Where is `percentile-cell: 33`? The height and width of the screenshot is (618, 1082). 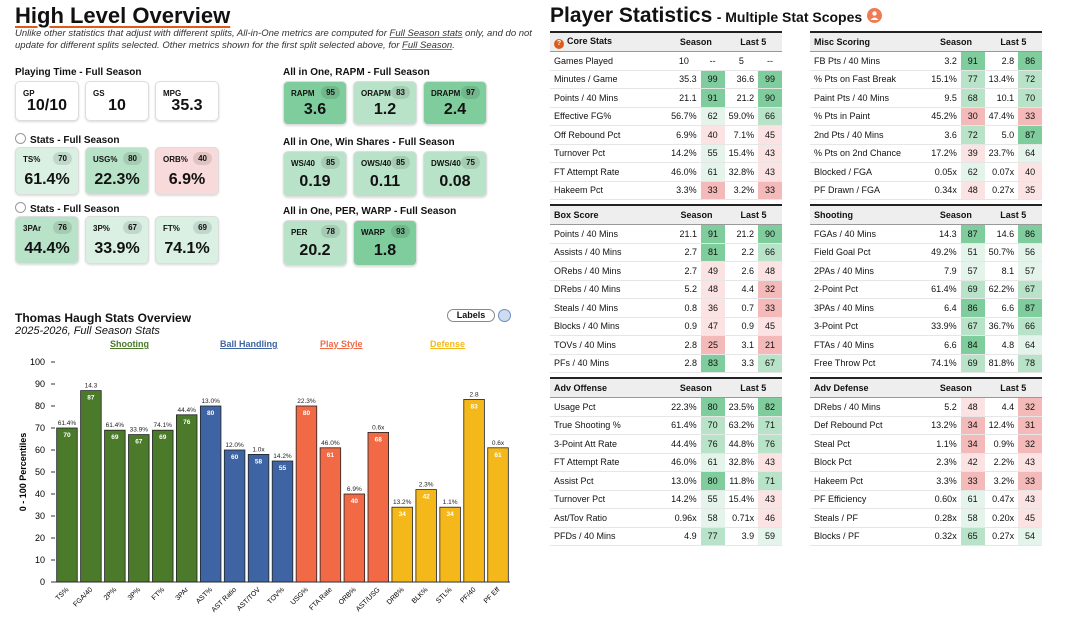 percentile-cell: 33 is located at coordinates (712, 190).